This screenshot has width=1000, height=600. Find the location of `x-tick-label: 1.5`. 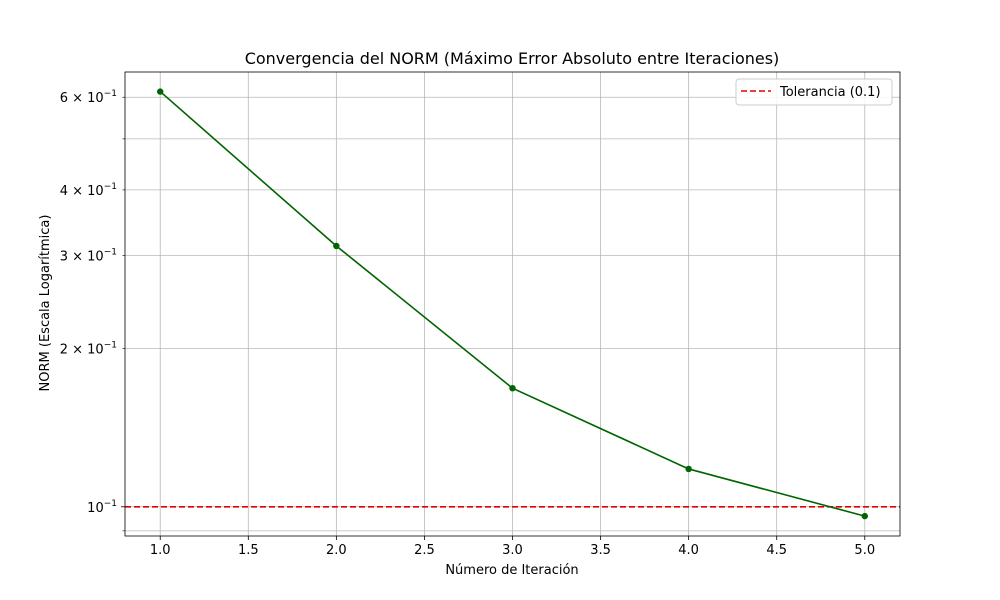

x-tick-label: 1.5 is located at coordinates (248, 550).